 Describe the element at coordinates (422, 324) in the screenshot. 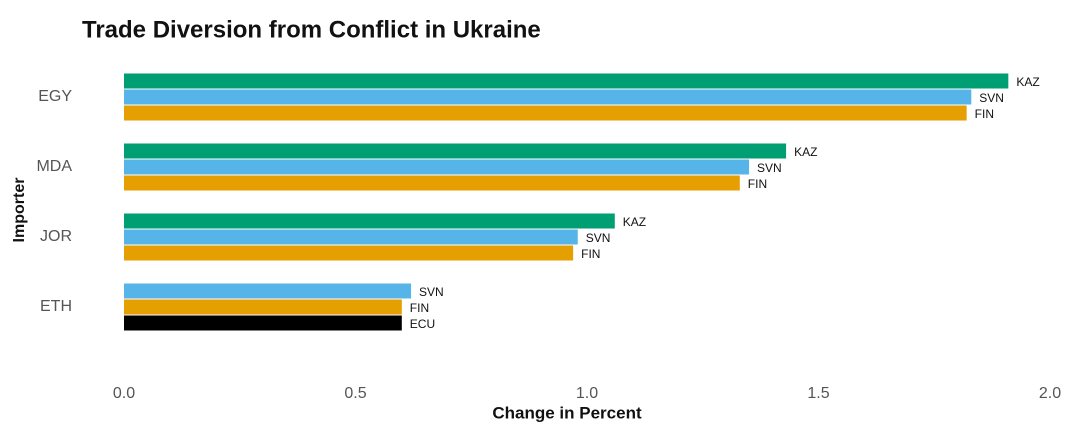

I see `bar-label: ECU` at that location.